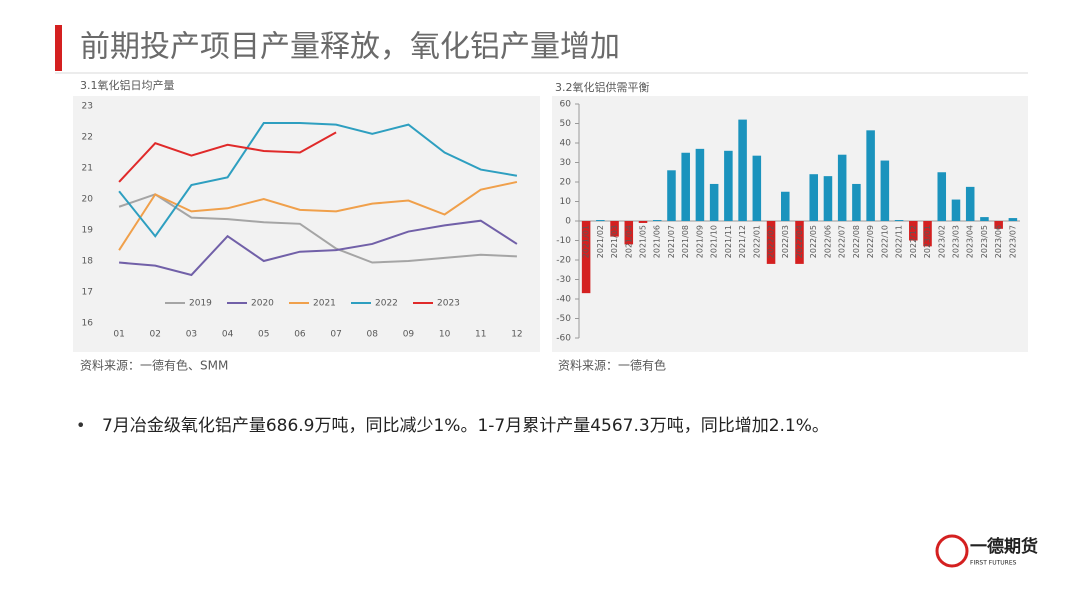 This screenshot has width=1080, height=608. Describe the element at coordinates (899, 241) in the screenshot. I see `x-tick-label: 2022/11` at that location.